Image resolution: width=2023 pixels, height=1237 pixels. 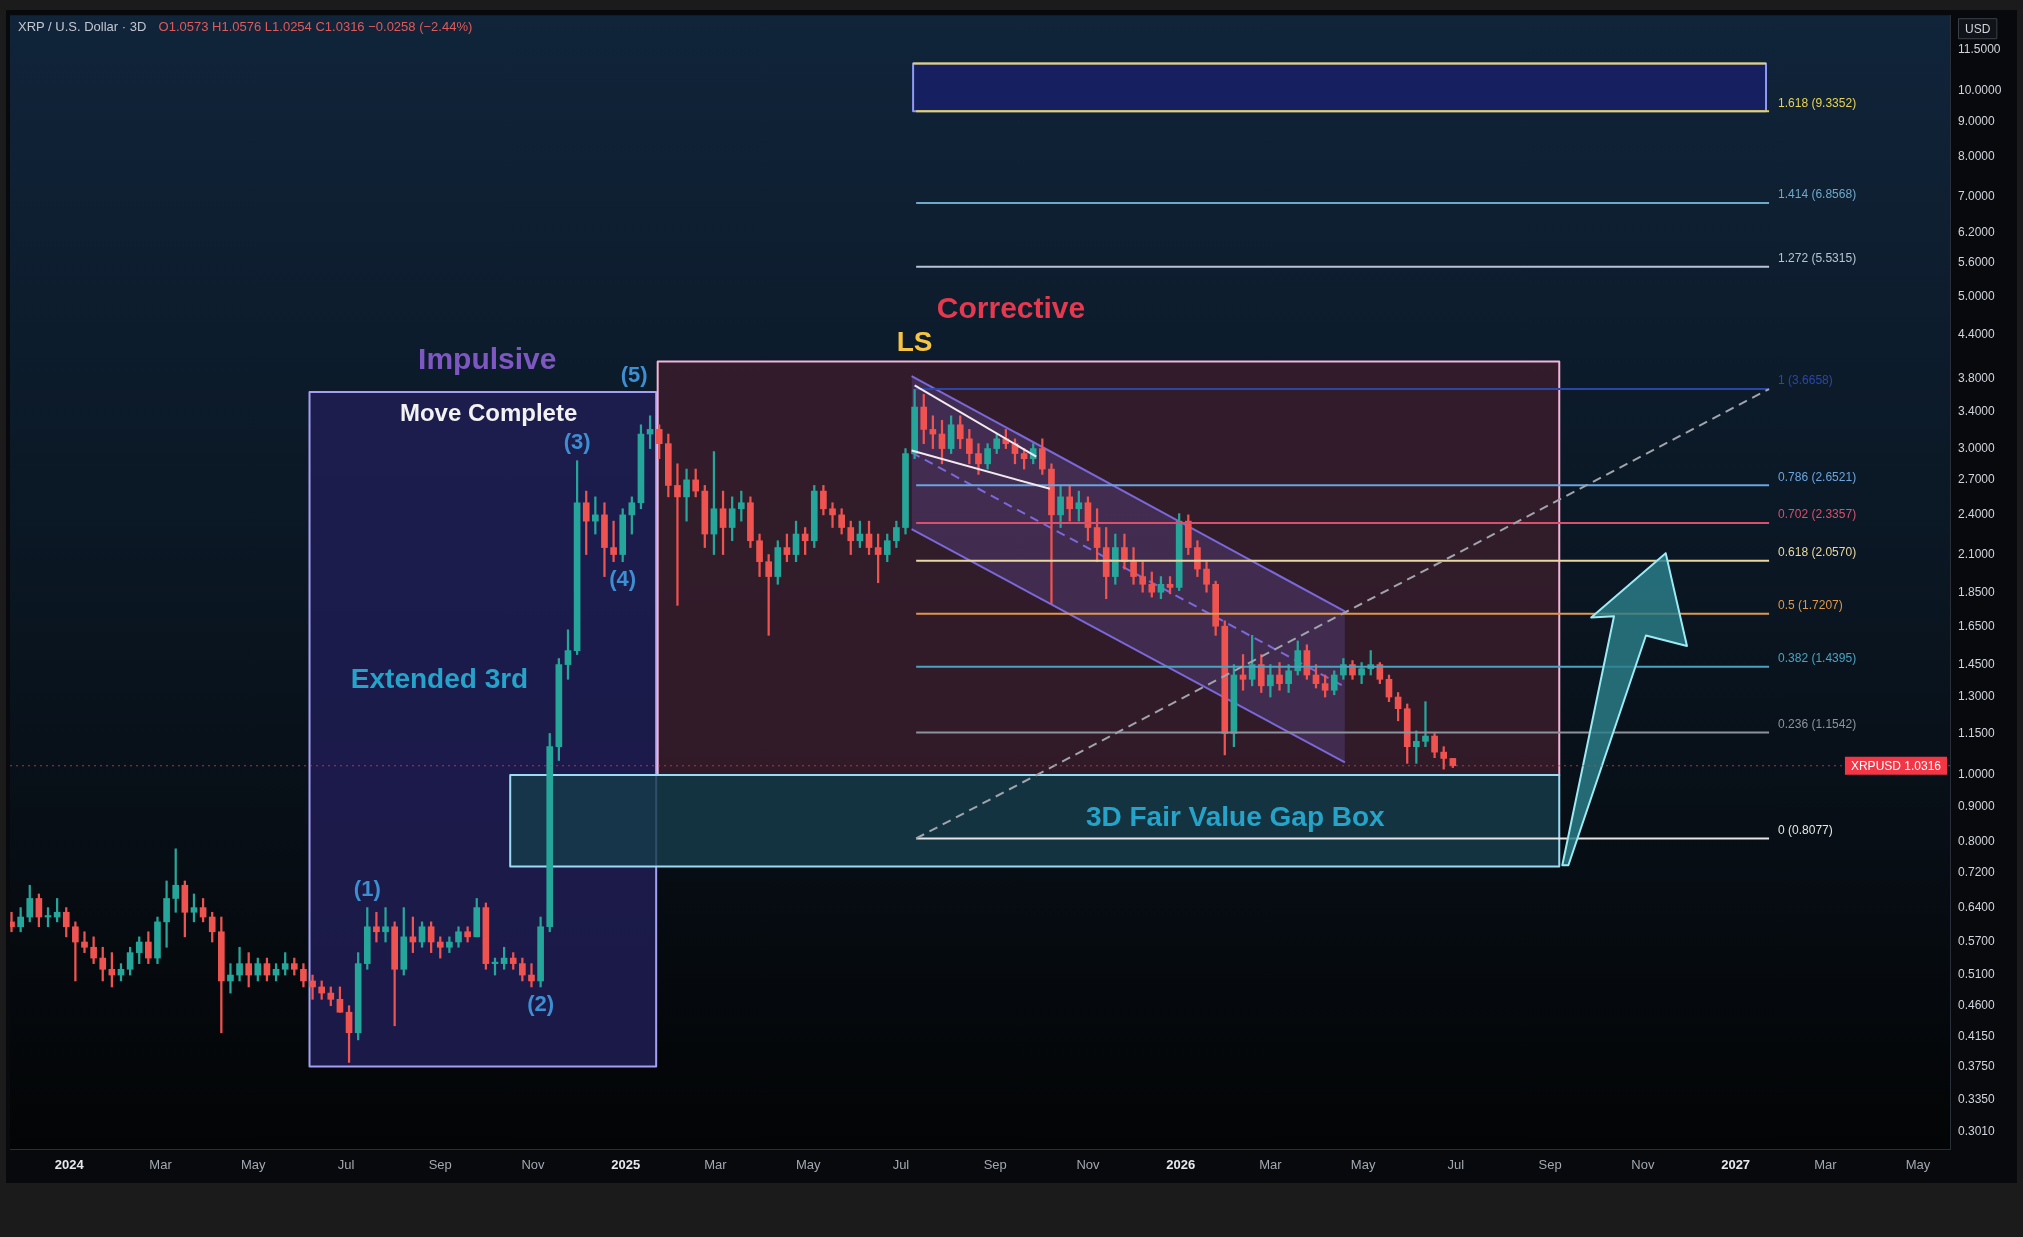 I want to click on y-tick-label: 0.5100, so click(x=1977, y=974).